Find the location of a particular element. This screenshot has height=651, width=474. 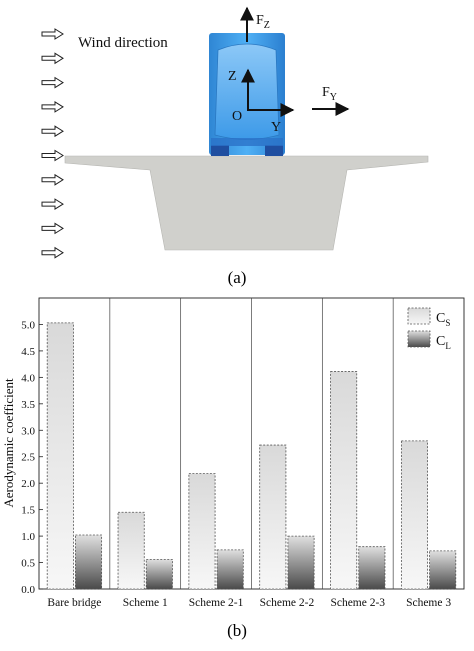

drag-force-label: FY is located at coordinates (329, 94).